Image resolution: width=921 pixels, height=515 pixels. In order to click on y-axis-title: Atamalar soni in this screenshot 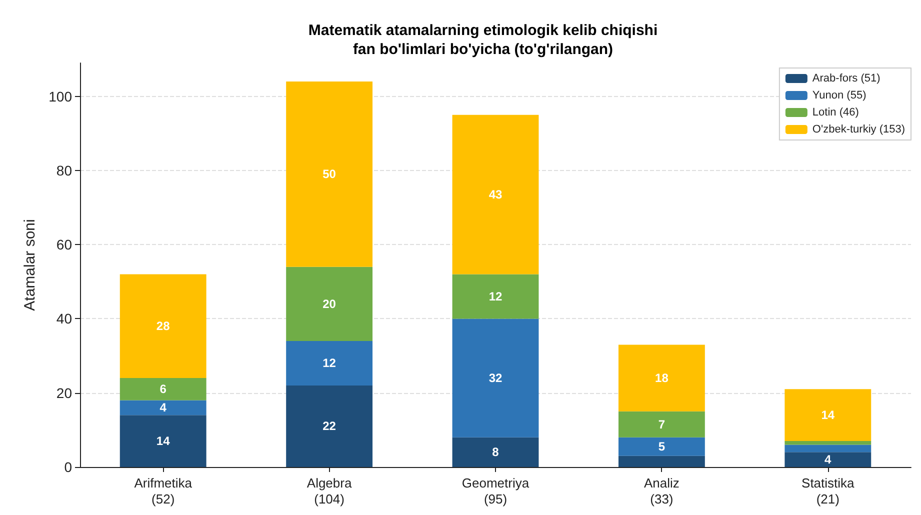, I will do `click(30, 265)`.